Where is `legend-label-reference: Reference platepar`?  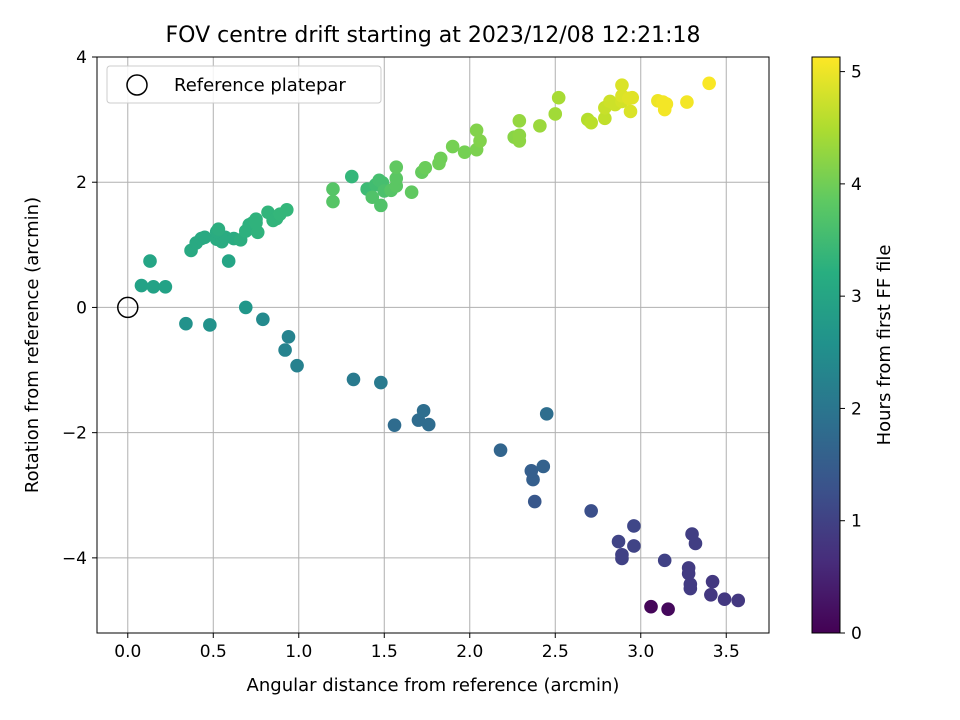
legend-label-reference: Reference platepar is located at coordinates (260, 85).